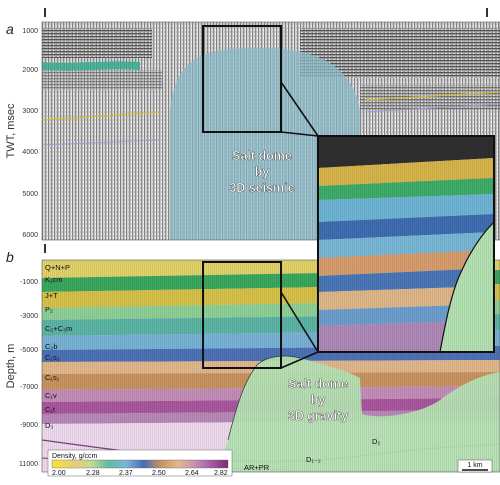 The width and height of the screenshot is (500, 485). What do you see at coordinates (29, 316) in the screenshot?
I see `y-tick: -3000` at bounding box center [29, 316].